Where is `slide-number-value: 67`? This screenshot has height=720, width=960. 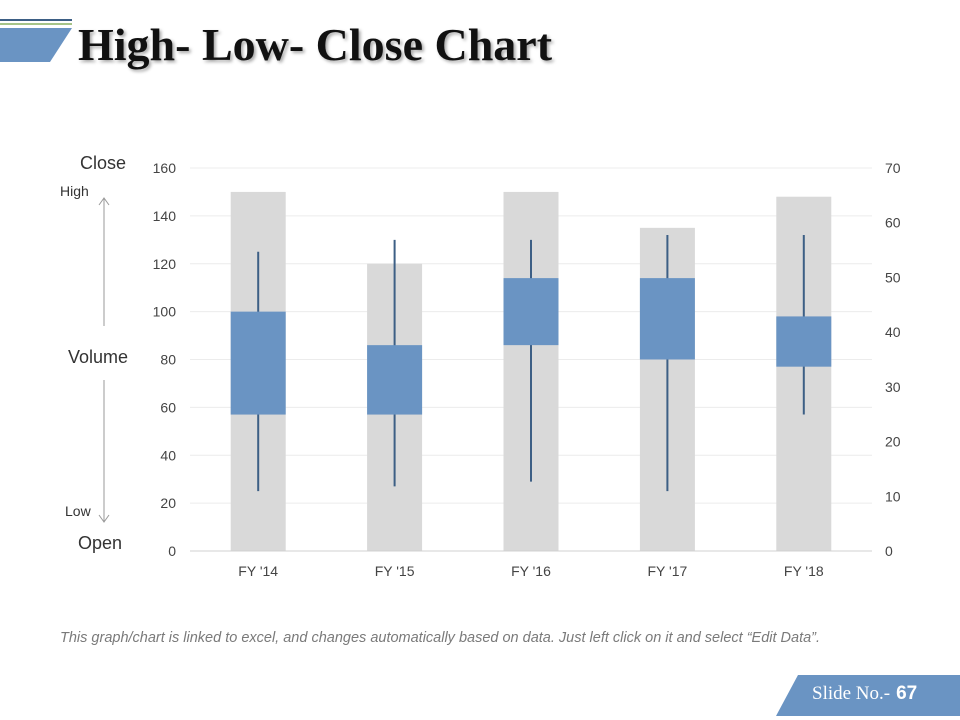
slide-number-value: 67 is located at coordinates (907, 693).